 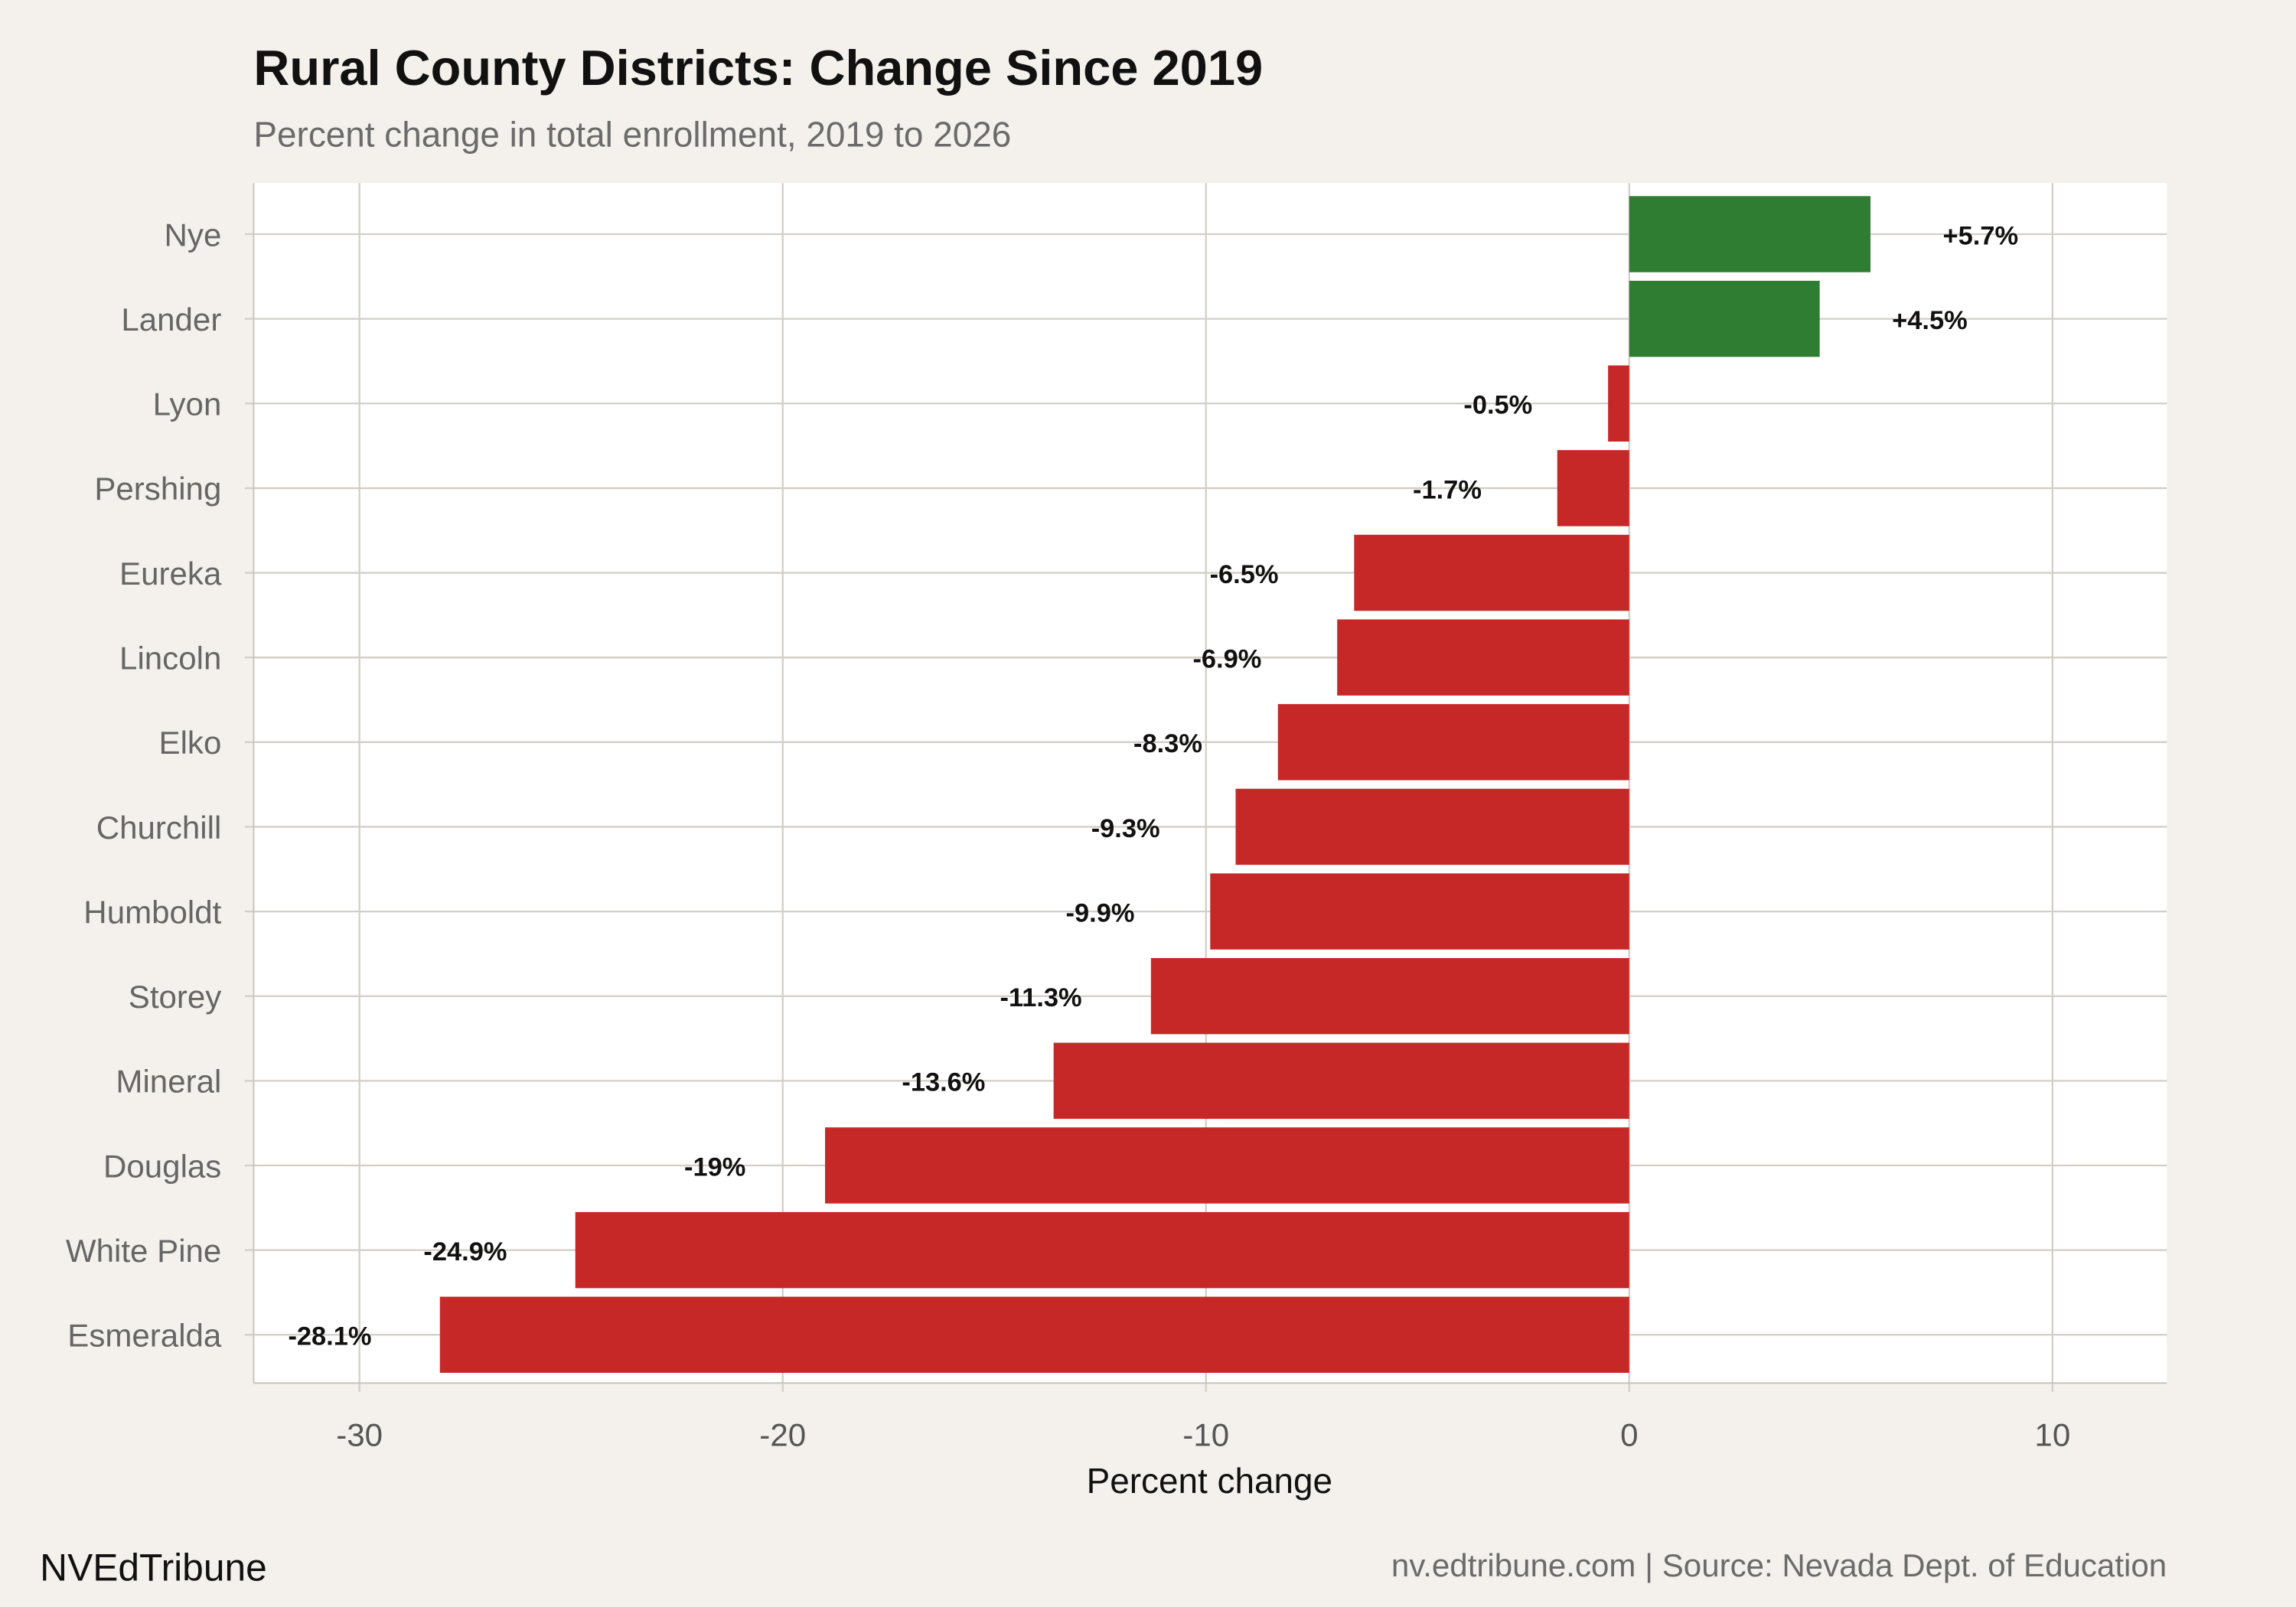 I want to click on category-label: Churchill, so click(x=159, y=828).